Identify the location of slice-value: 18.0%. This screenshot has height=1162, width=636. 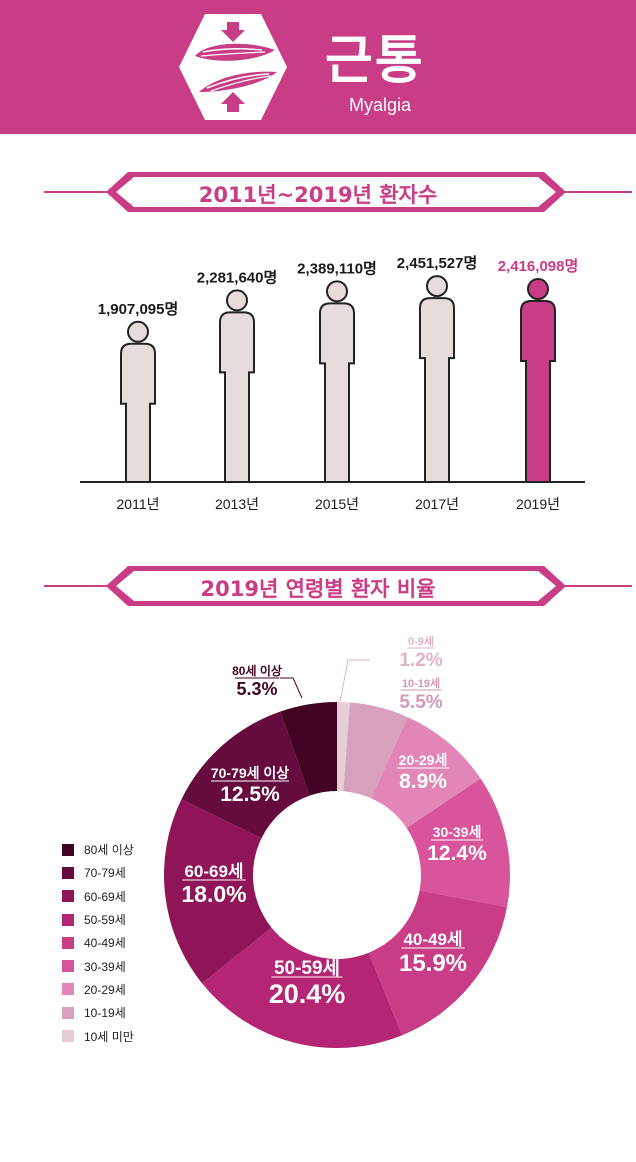
(213, 894).